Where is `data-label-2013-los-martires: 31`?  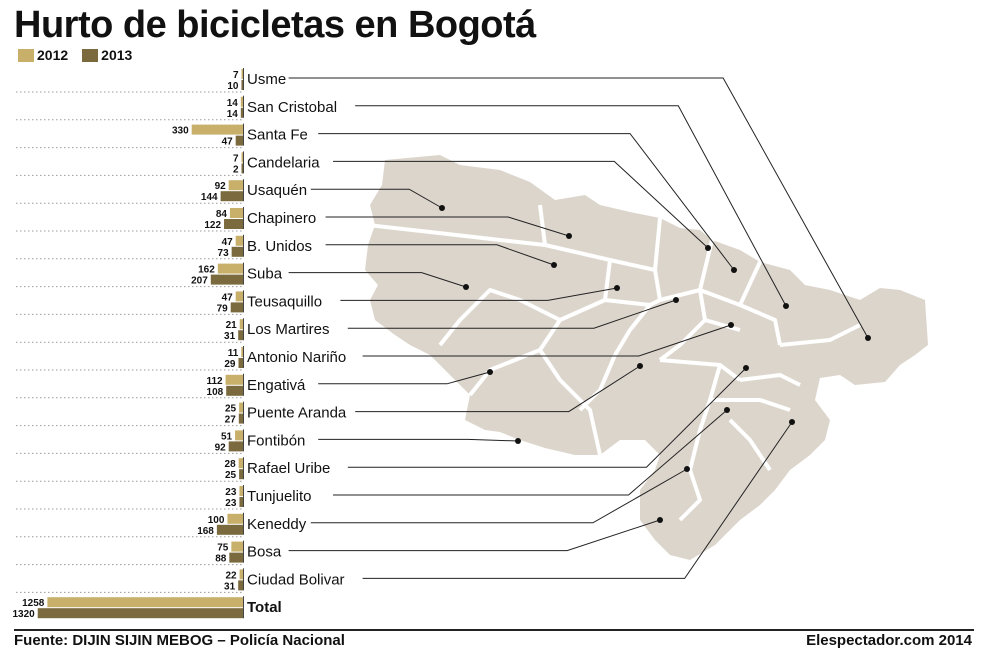
data-label-2013-los-martires: 31 is located at coordinates (230, 336).